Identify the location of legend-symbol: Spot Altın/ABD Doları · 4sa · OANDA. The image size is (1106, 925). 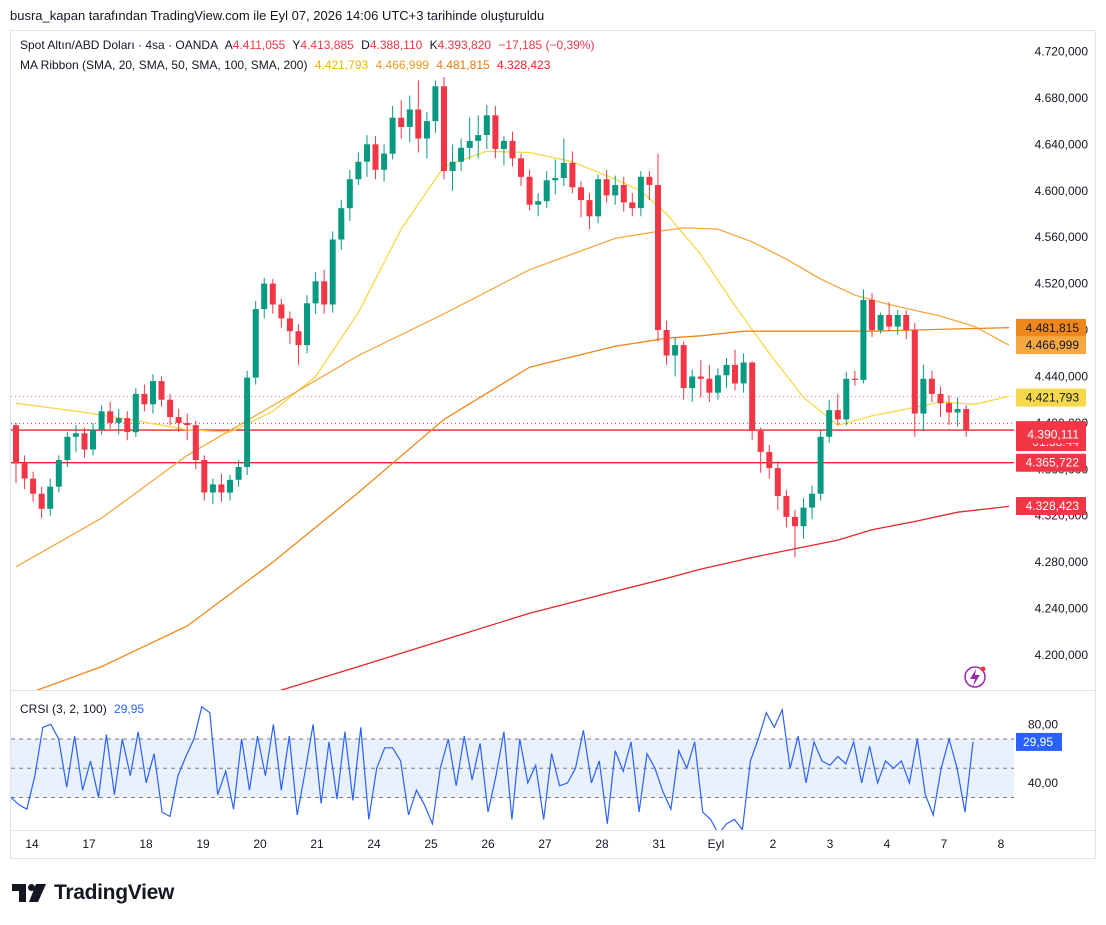
(119, 45).